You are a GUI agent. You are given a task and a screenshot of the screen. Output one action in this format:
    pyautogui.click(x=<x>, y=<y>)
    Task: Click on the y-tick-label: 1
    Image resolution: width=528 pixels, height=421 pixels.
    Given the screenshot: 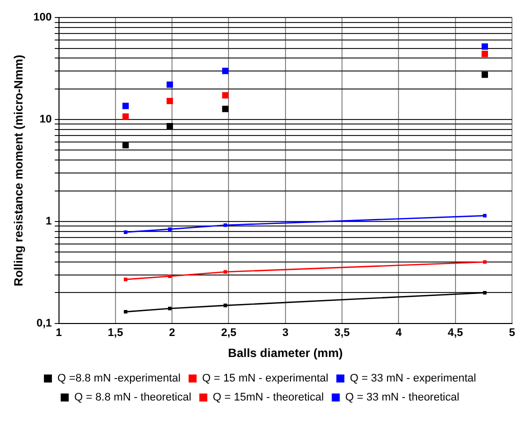 What is the action you would take?
    pyautogui.click(x=49, y=222)
    